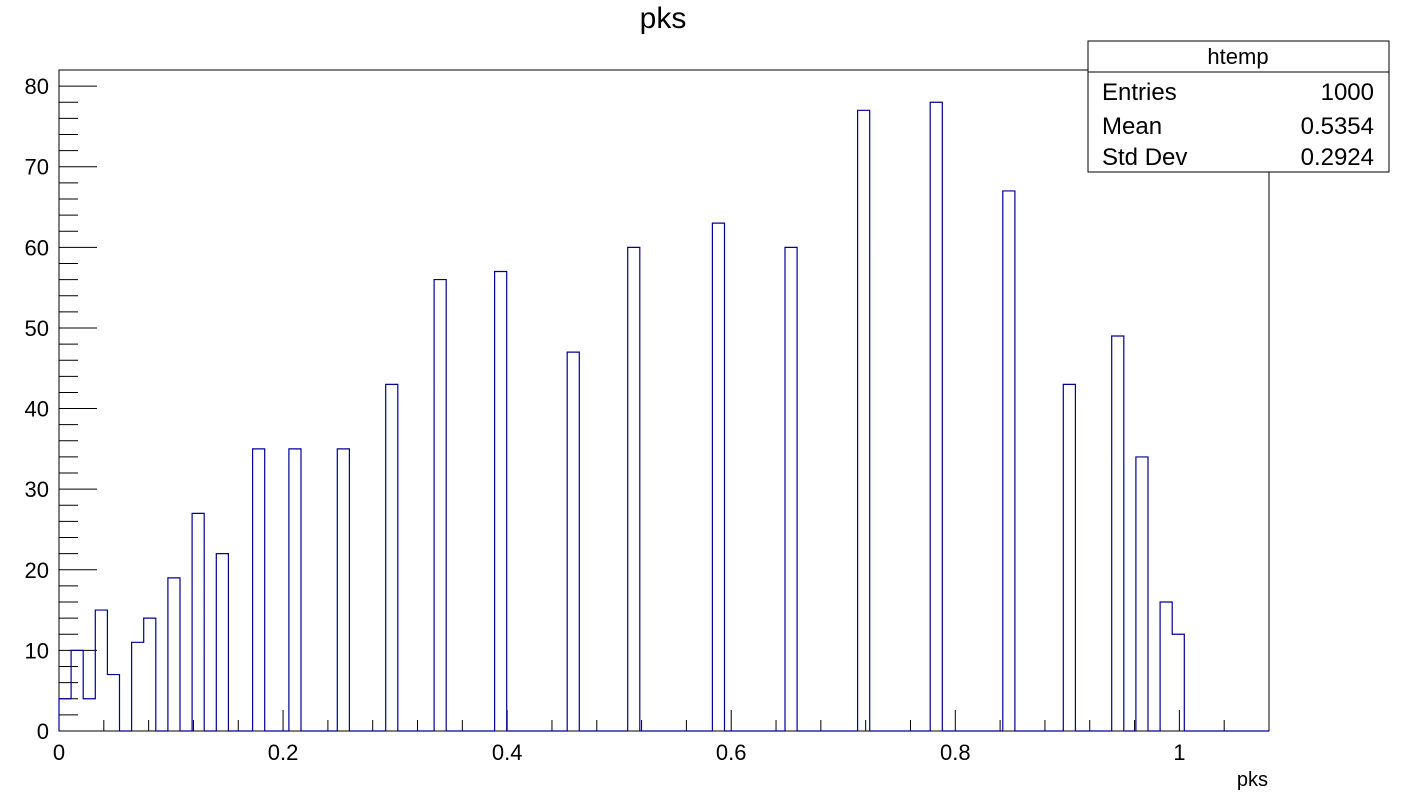  What do you see at coordinates (731, 752) in the screenshot?
I see `x-tick-label: 0.6` at bounding box center [731, 752].